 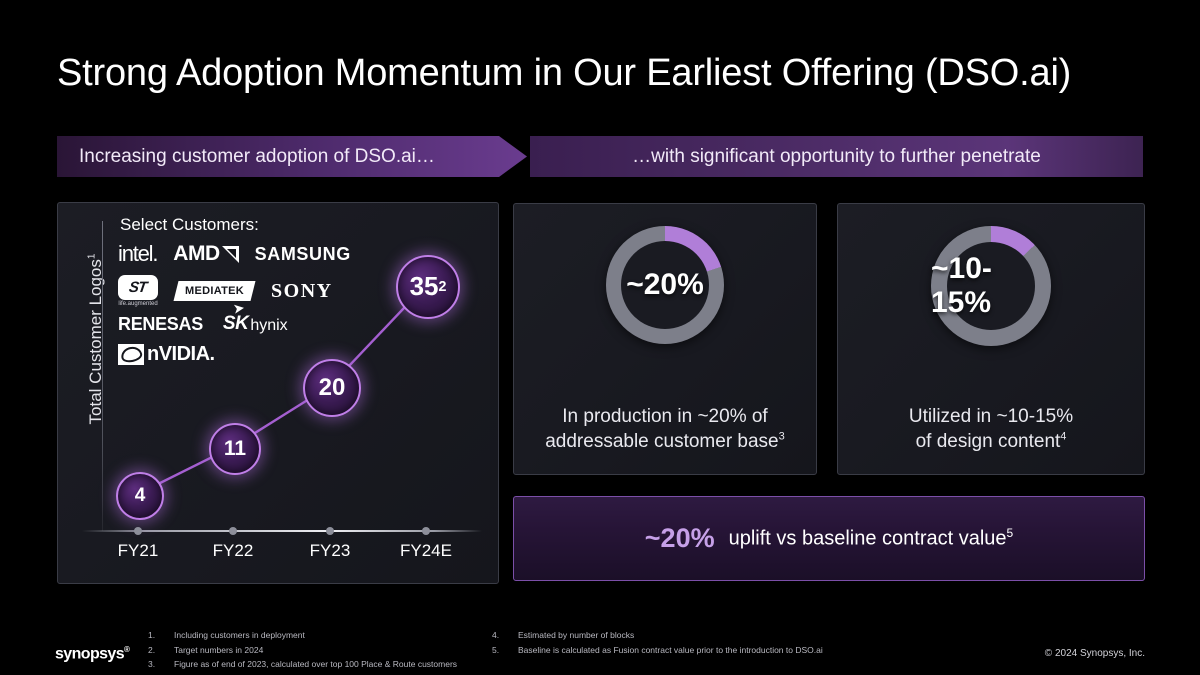 What do you see at coordinates (867, 538) in the screenshot?
I see `uplift-text-body: uplift vs baseline contract value` at bounding box center [867, 538].